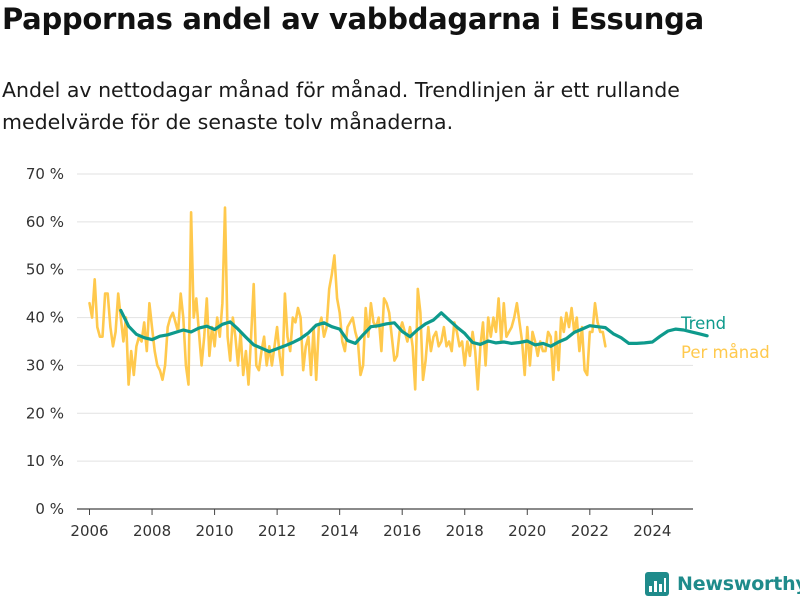 Image resolution: width=800 pixels, height=600 pixels. Describe the element at coordinates (277, 531) in the screenshot. I see `x-tick-label: 2012` at that location.